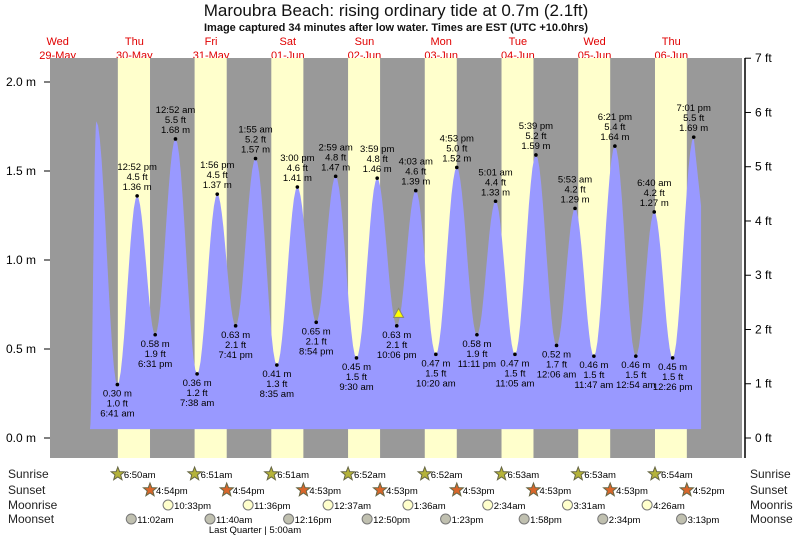 This screenshot has width=793, height=537. Describe the element at coordinates (377, 149) in the screenshot. I see `high-tide-label: 3:59 pm` at that location.